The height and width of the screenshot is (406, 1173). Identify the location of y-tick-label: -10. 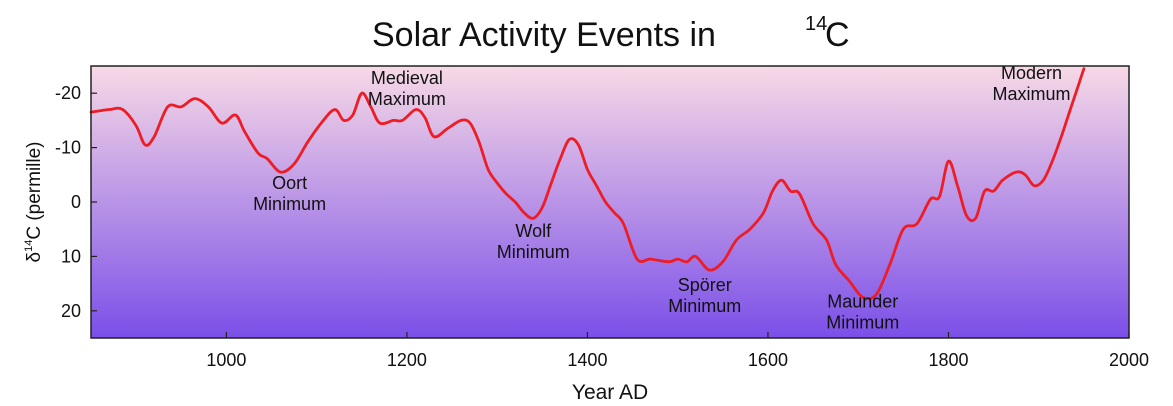
(68, 148).